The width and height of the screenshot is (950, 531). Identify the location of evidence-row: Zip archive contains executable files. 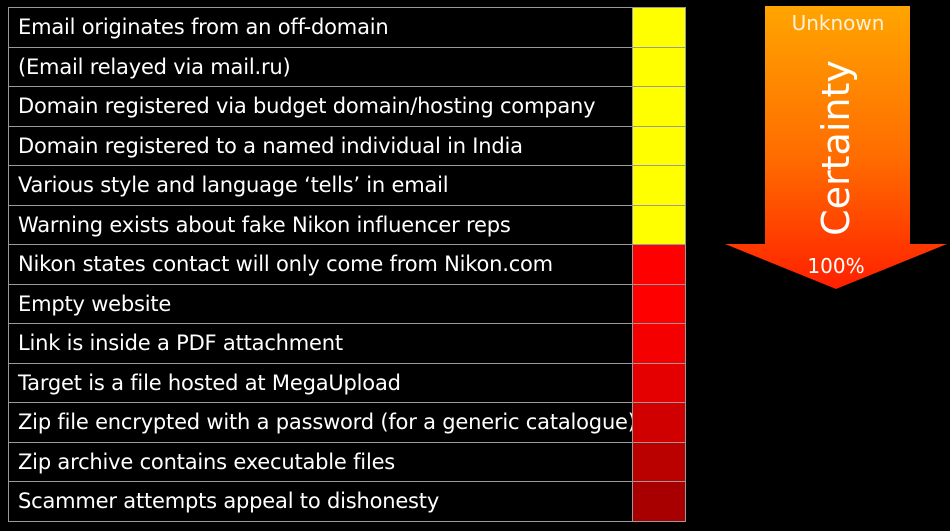
(347, 461).